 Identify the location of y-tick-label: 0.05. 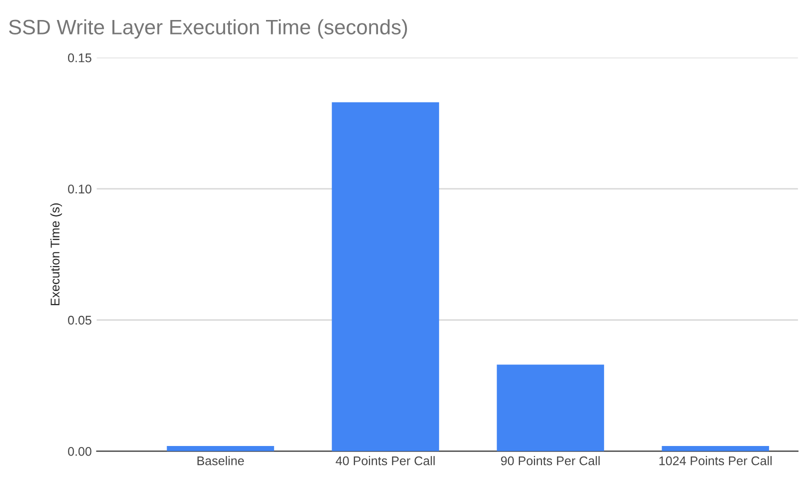
(80, 320).